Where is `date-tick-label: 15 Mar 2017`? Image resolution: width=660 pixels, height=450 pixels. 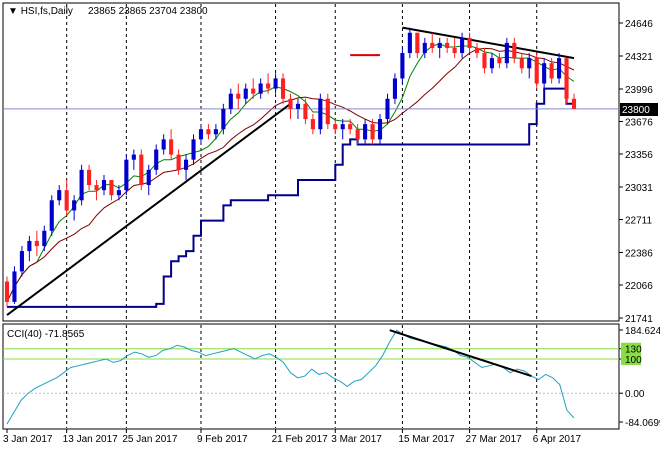
date-tick-label: 15 Mar 2017 is located at coordinates (426, 439).